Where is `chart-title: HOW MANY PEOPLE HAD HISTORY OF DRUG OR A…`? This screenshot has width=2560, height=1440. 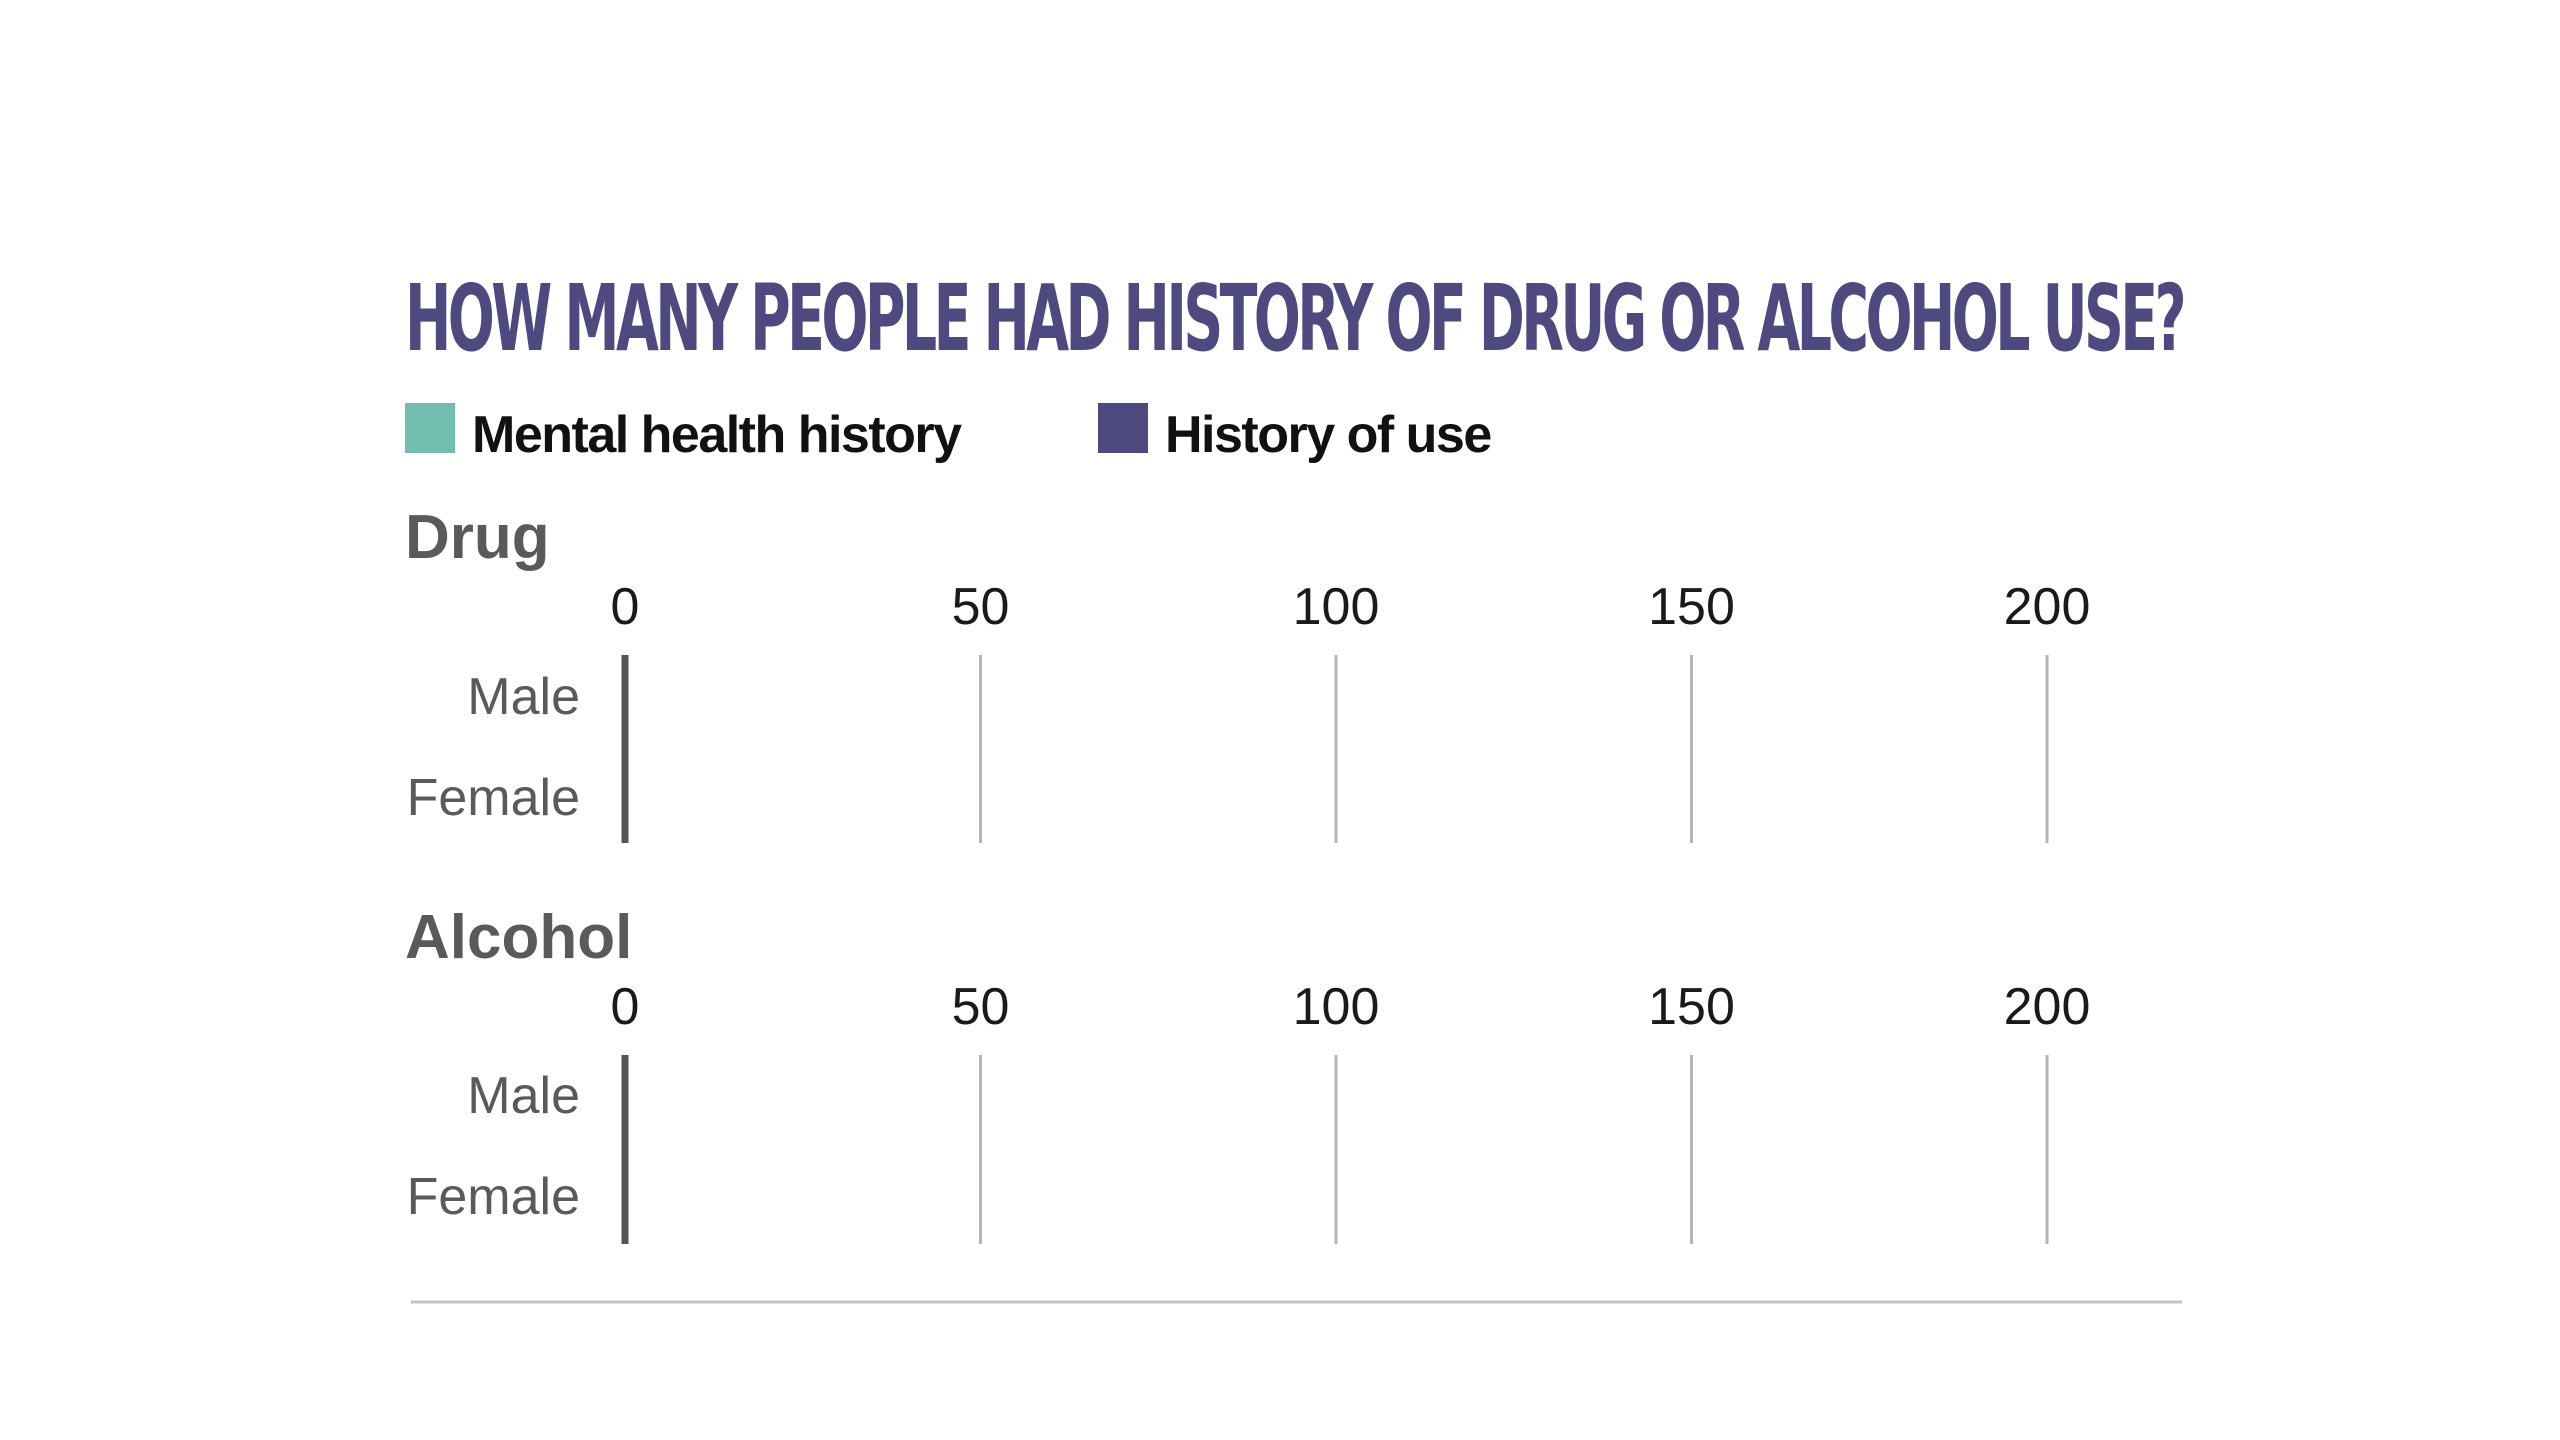 chart-title: HOW MANY PEOPLE HAD HISTORY OF DRUG OR A… is located at coordinates (1294, 318).